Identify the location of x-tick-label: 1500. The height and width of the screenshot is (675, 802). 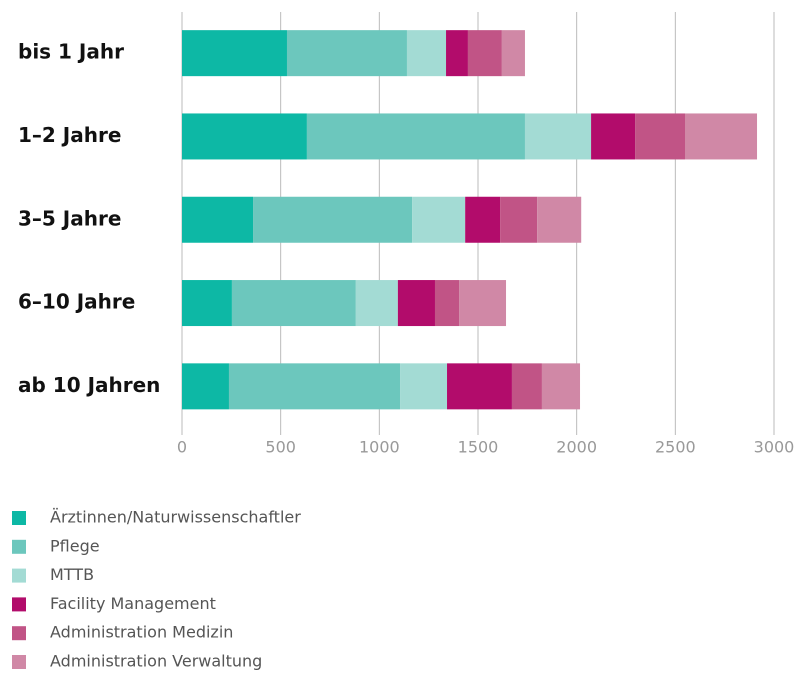
(478, 447).